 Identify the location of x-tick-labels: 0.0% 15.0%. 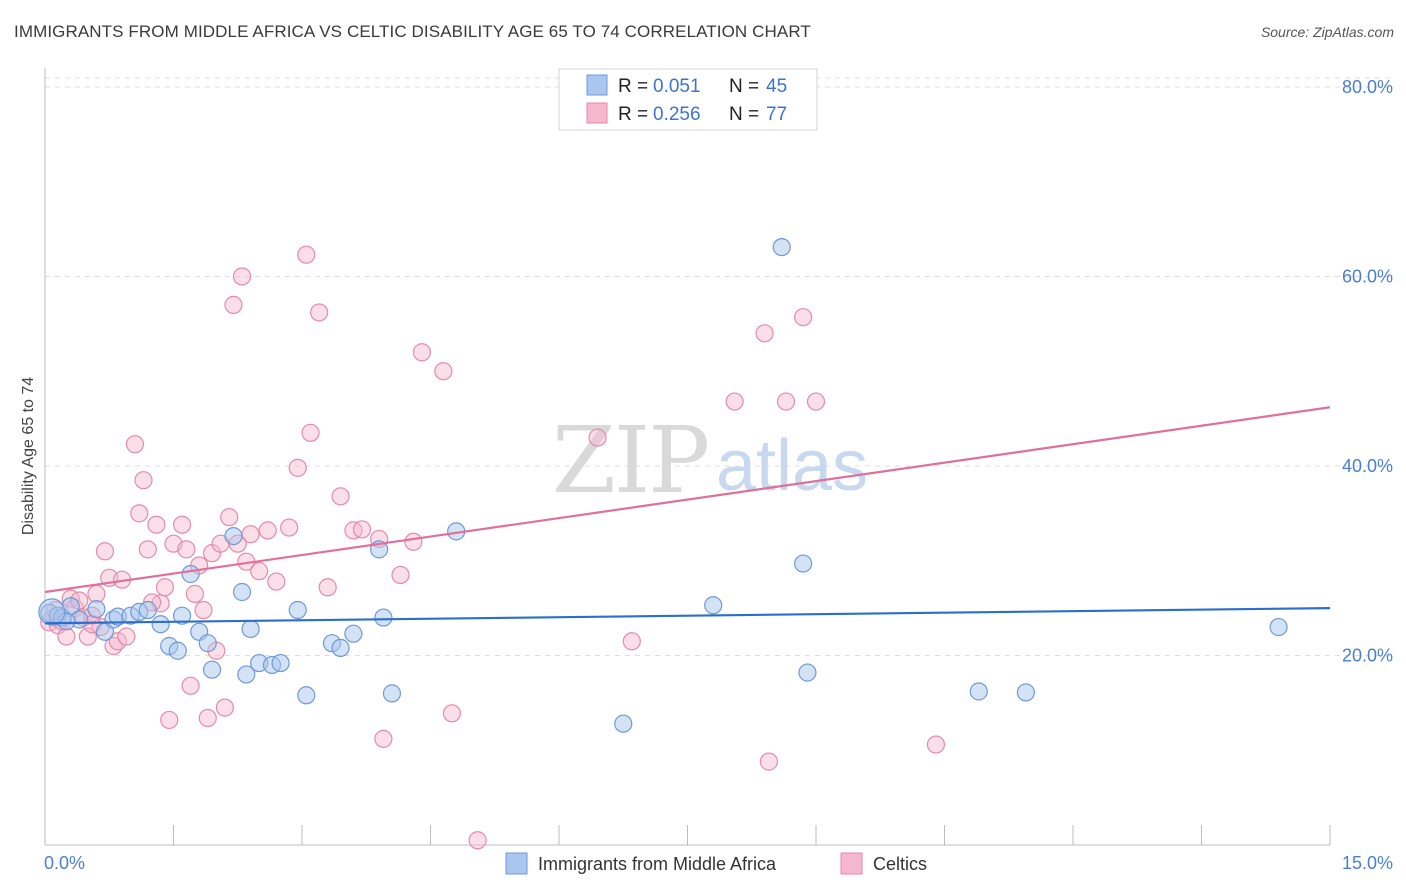
(718, 863).